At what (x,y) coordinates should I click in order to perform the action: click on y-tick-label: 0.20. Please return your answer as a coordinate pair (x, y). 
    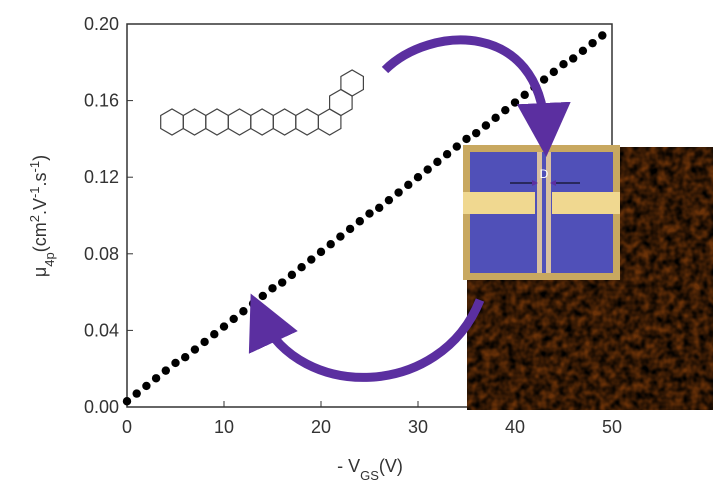
    Looking at the image, I should click on (101, 24).